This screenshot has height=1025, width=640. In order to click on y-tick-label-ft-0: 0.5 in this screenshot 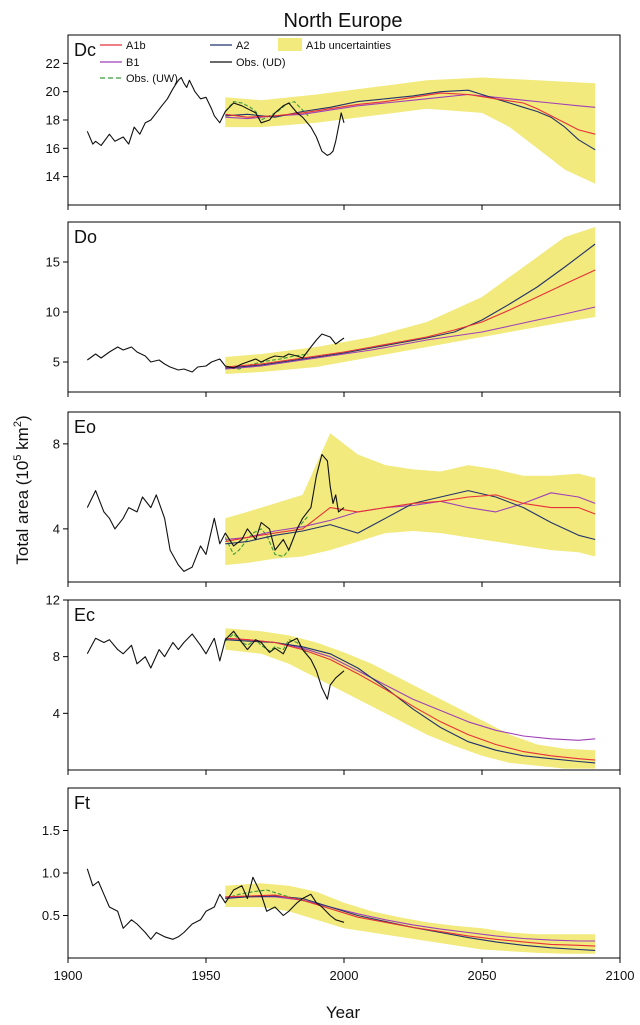, I will do `click(51, 915)`.